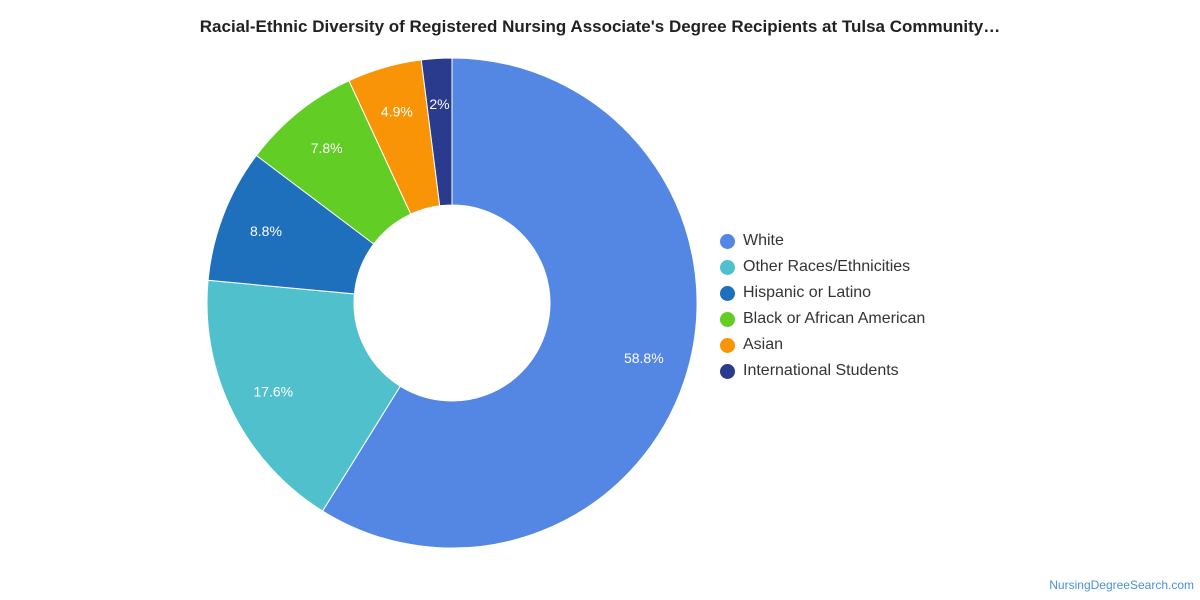 This screenshot has height=600, width=1200. Describe the element at coordinates (807, 292) in the screenshot. I see `legend-label: Hispanic or Latino` at that location.